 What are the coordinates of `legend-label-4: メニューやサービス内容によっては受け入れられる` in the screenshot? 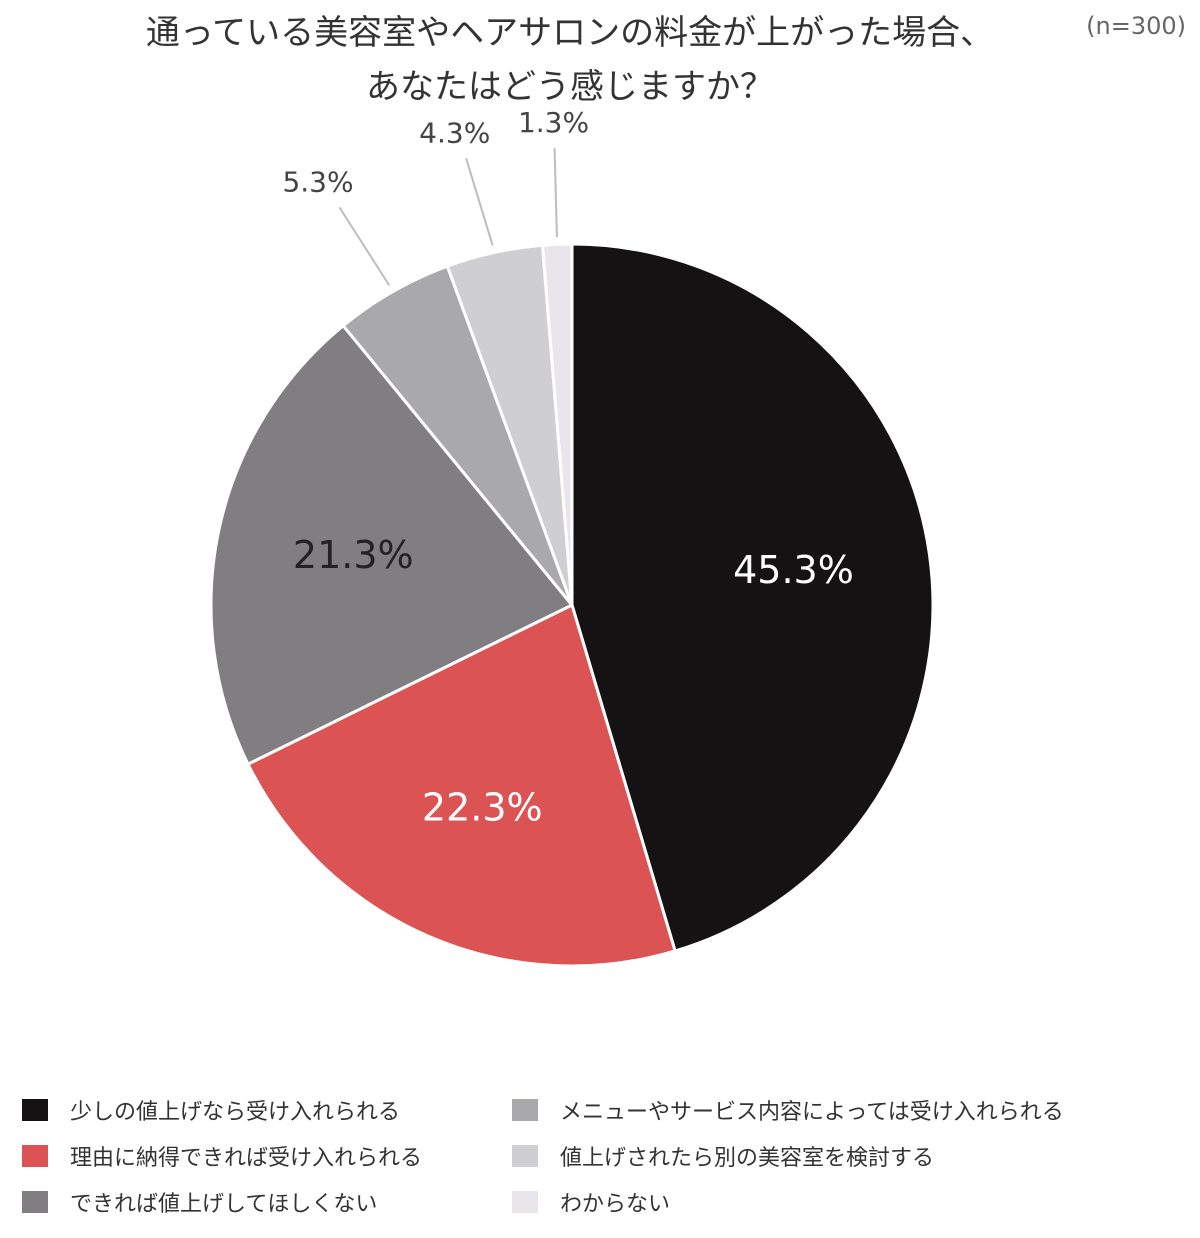 It's located at (812, 1112).